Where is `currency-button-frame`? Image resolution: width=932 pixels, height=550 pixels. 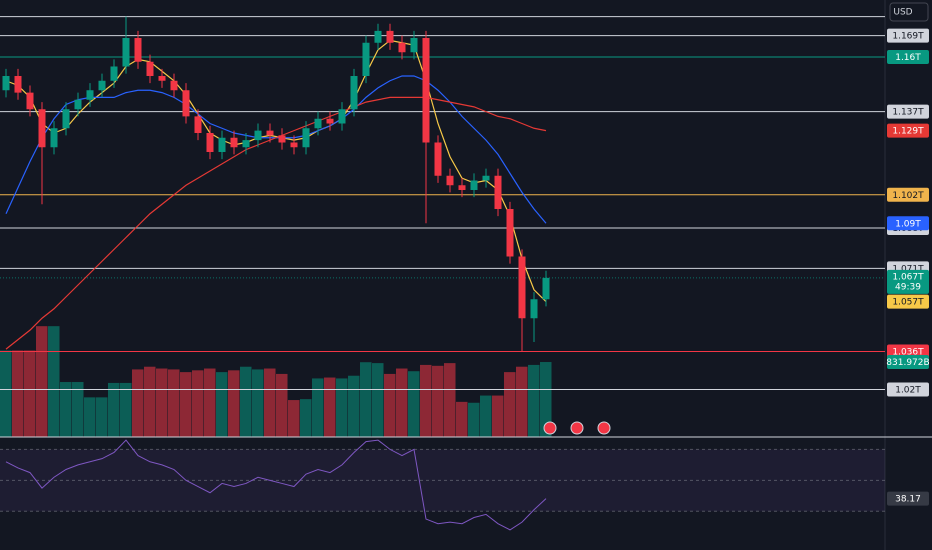
currency-button-frame is located at coordinates (909, 12).